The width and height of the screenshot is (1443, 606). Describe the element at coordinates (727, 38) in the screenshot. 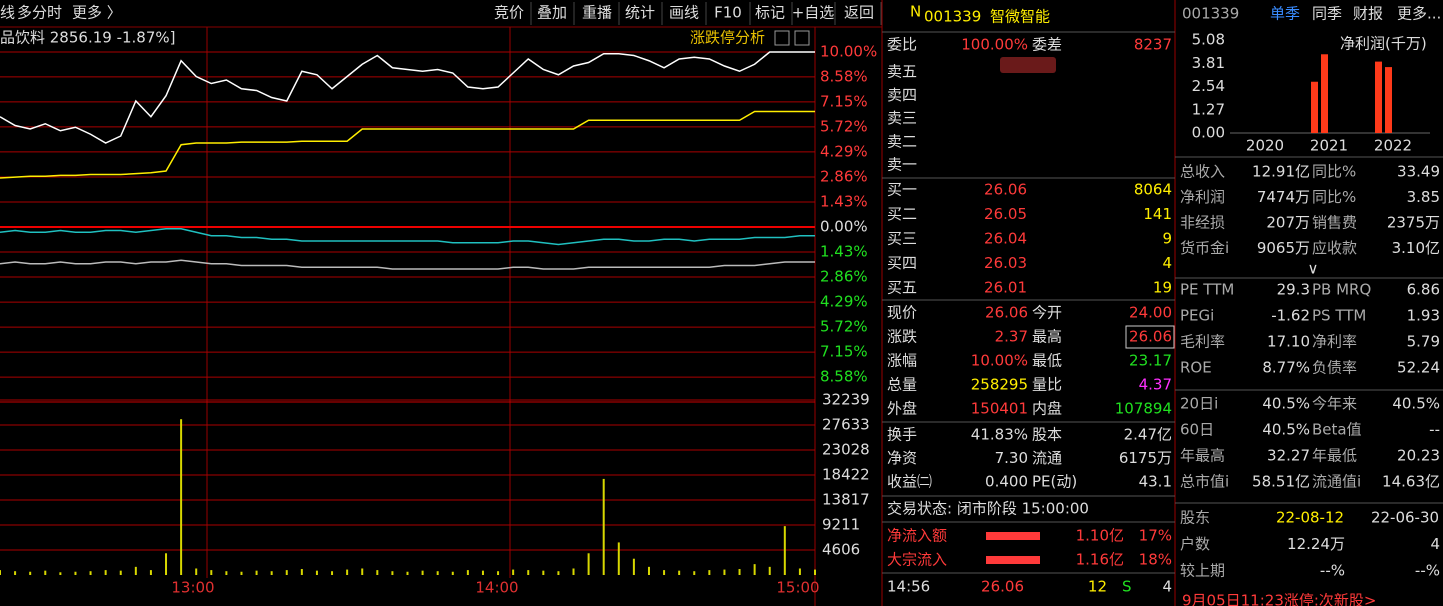

I see `link: 涨跌停分析` at that location.